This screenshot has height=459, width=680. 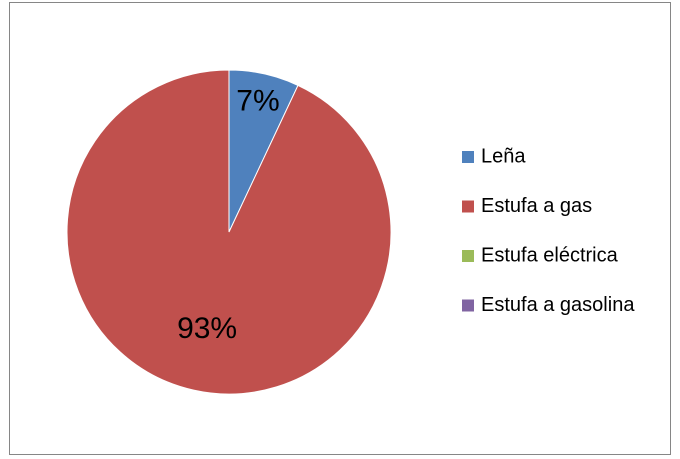 I want to click on data-label: 7%, so click(x=257, y=100).